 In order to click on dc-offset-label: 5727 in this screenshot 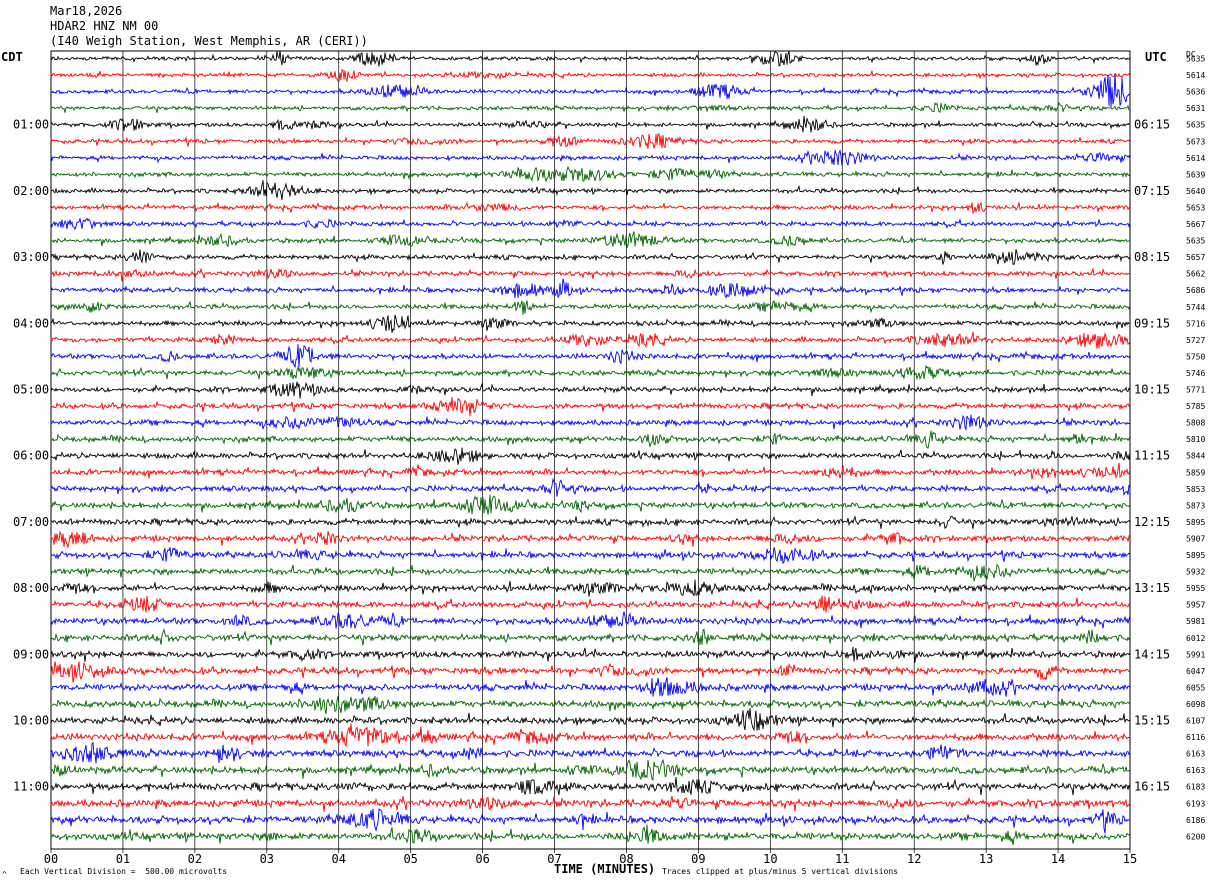, I will do `click(1195, 340)`.